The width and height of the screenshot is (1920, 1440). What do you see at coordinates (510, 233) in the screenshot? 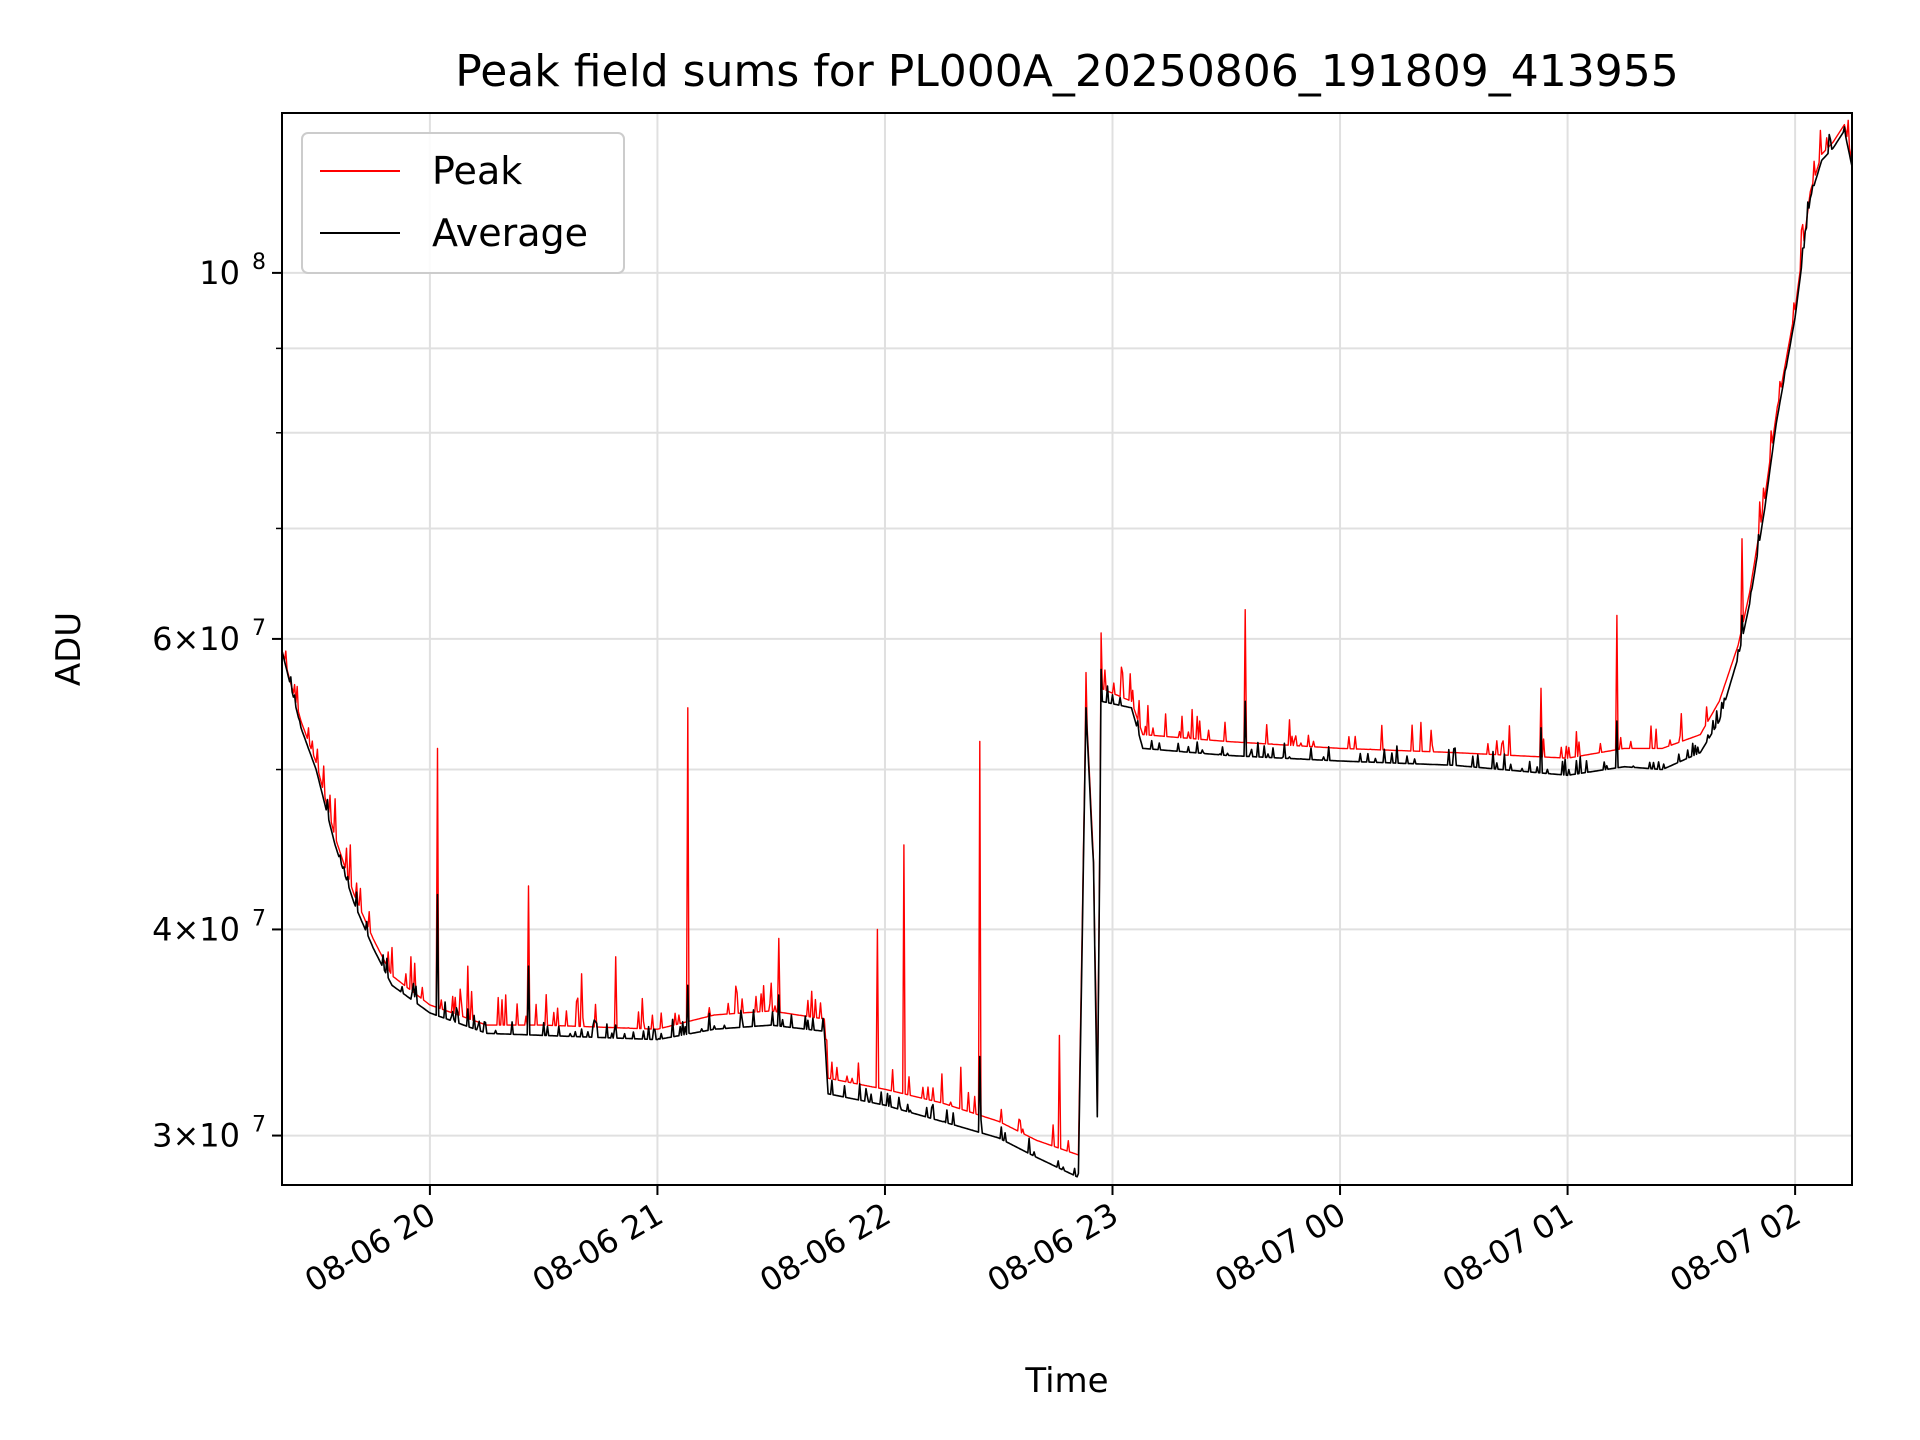
I see `legend-label-average: Average` at bounding box center [510, 233].